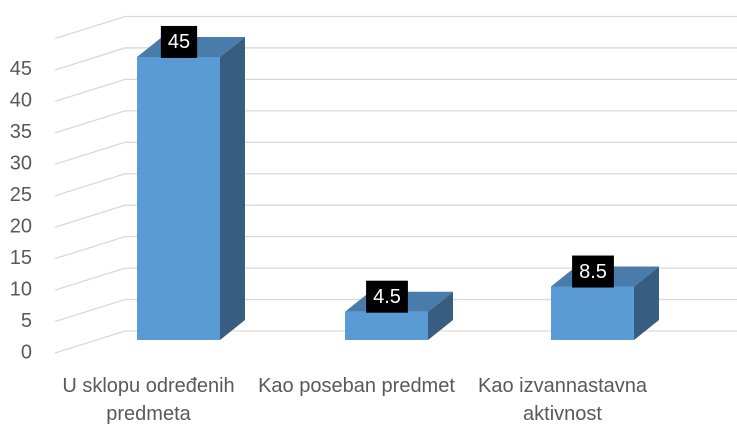 The height and width of the screenshot is (427, 737). I want to click on bar, so click(191, 188).